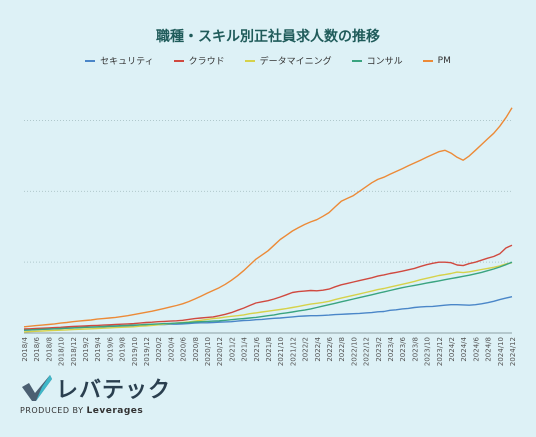  Describe the element at coordinates (428, 351) in the screenshot. I see `x-tick-label: 2023/10` at that location.